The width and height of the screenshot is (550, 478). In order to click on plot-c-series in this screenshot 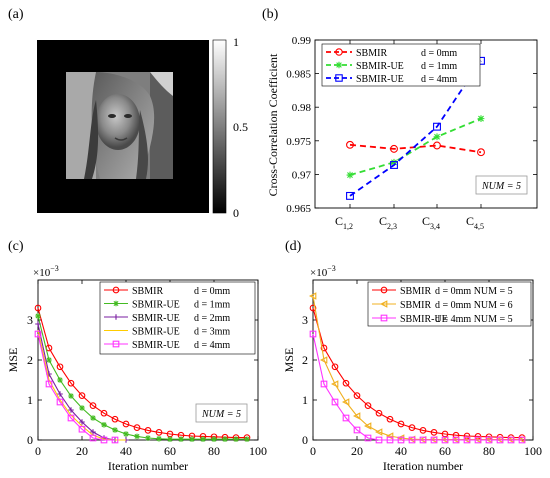, I will do `click(142, 374)`.